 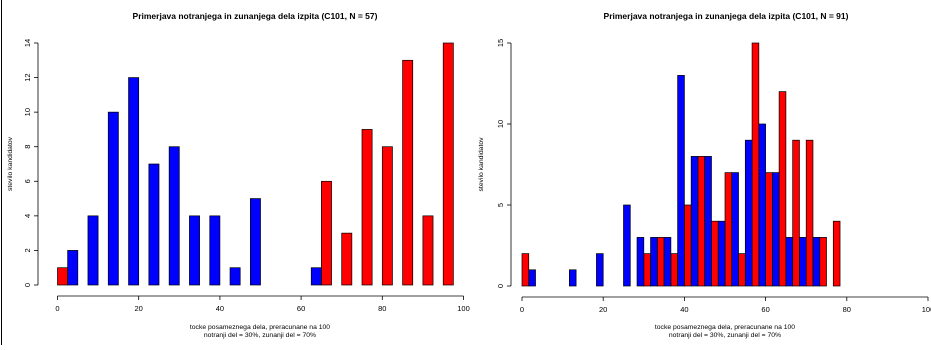 What do you see at coordinates (500, 205) in the screenshot?
I see `y-tick-label: 5` at bounding box center [500, 205].